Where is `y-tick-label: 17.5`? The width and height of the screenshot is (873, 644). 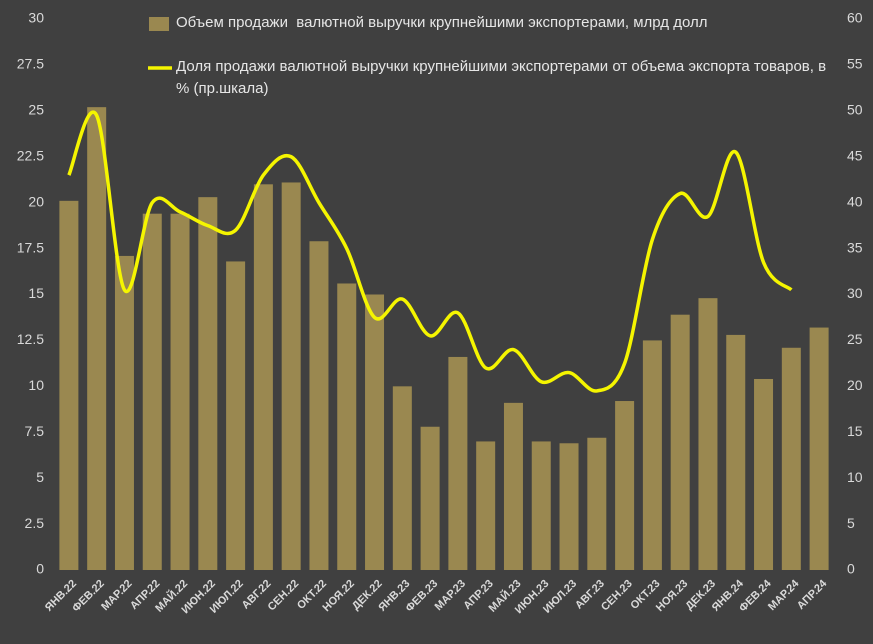 y-tick-label: 17.5 is located at coordinates (30, 247).